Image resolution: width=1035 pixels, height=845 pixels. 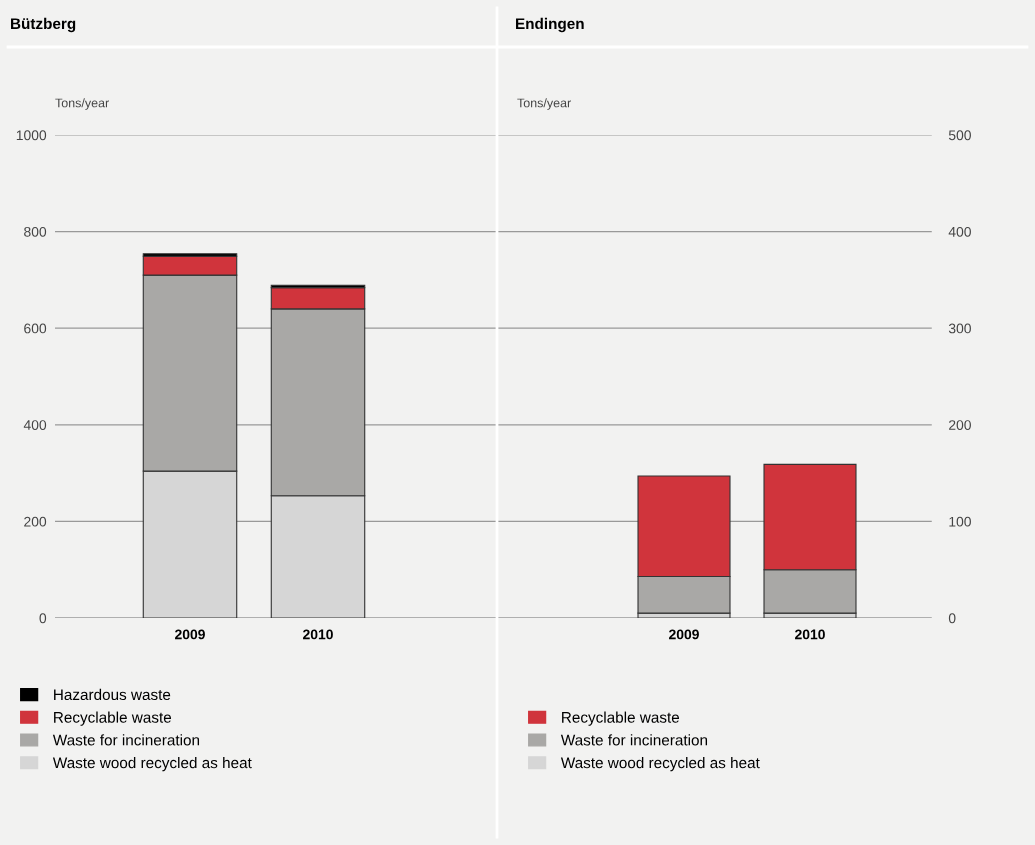 I want to click on chart-title: Endingen, so click(x=550, y=25).